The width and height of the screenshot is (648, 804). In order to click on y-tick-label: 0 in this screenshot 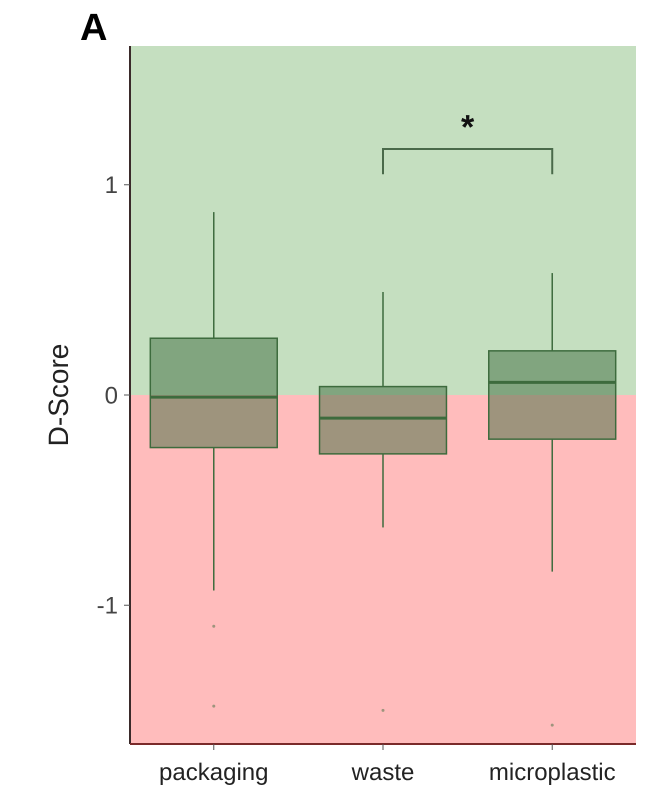, I will do `click(111, 396)`.